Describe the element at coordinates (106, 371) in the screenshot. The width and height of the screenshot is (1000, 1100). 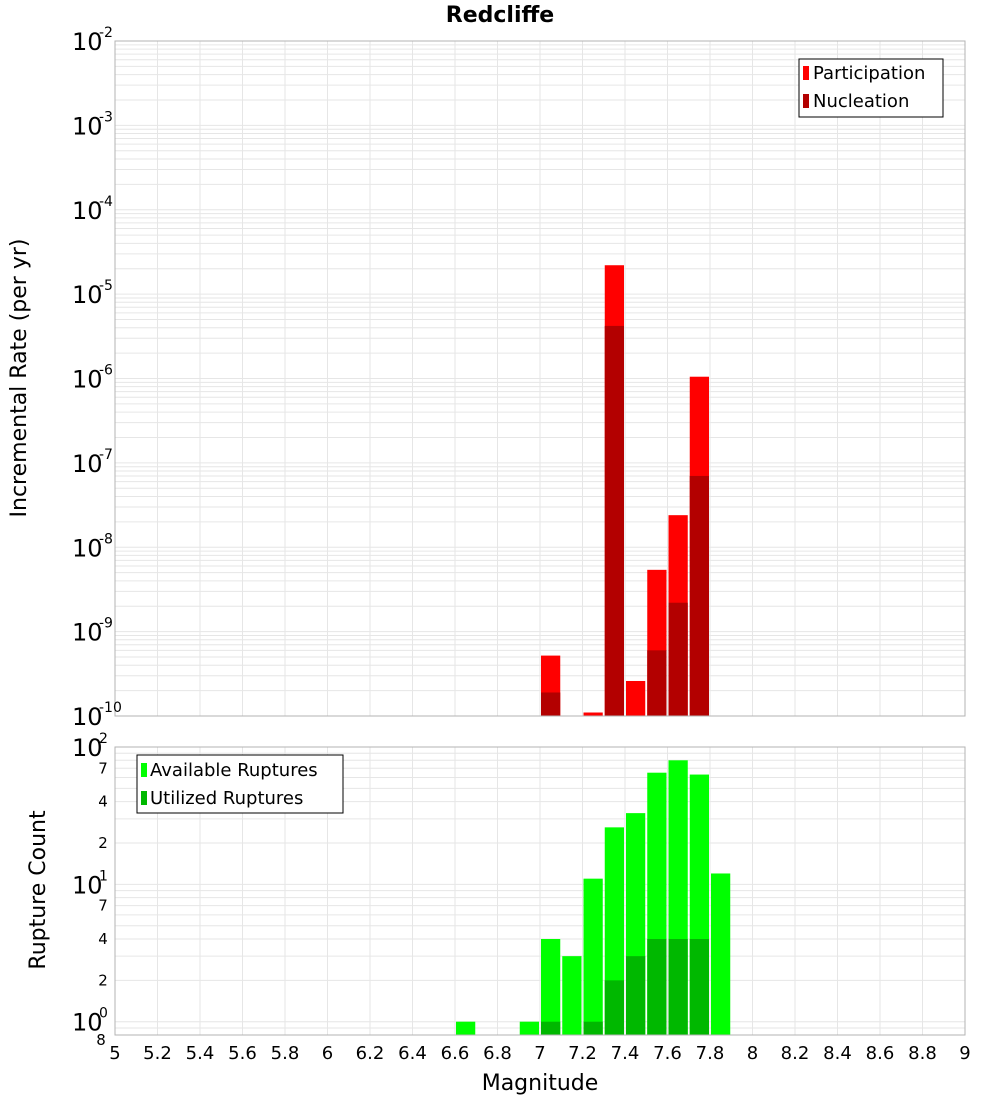
I see `y-tick-exponent: -6` at that location.